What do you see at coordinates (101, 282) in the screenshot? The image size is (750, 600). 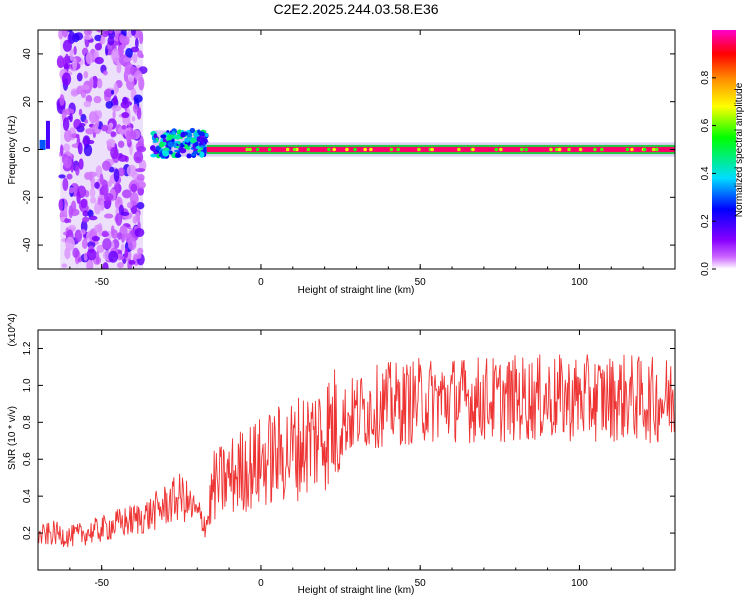 I see `spectrogram-x-tick-label: -50` at bounding box center [101, 282].